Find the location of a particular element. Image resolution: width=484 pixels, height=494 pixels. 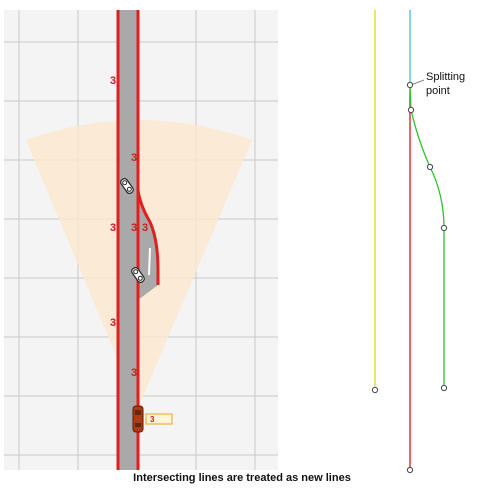

lane-lines is located at coordinates (138, 240).